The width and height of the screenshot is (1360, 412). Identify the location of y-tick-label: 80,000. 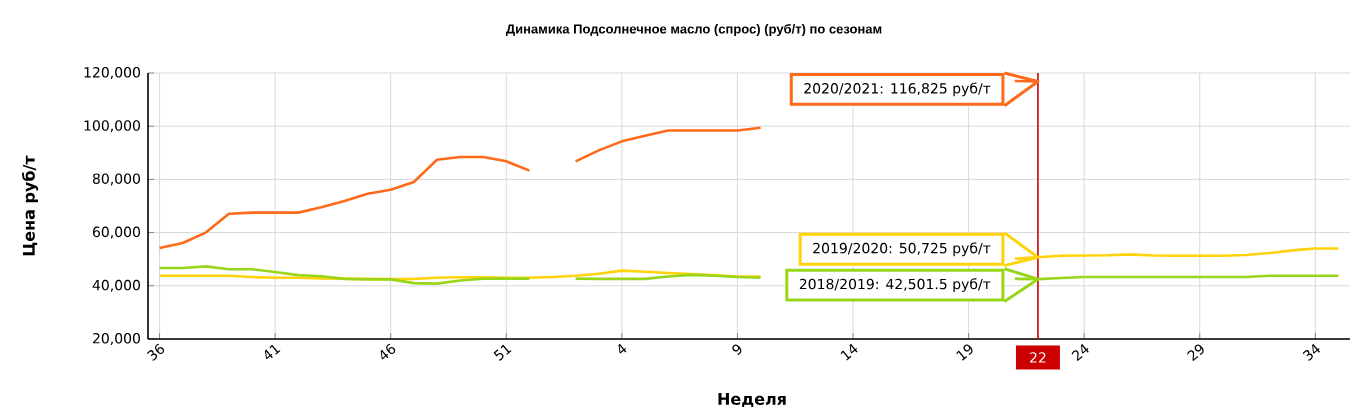
(116, 179).